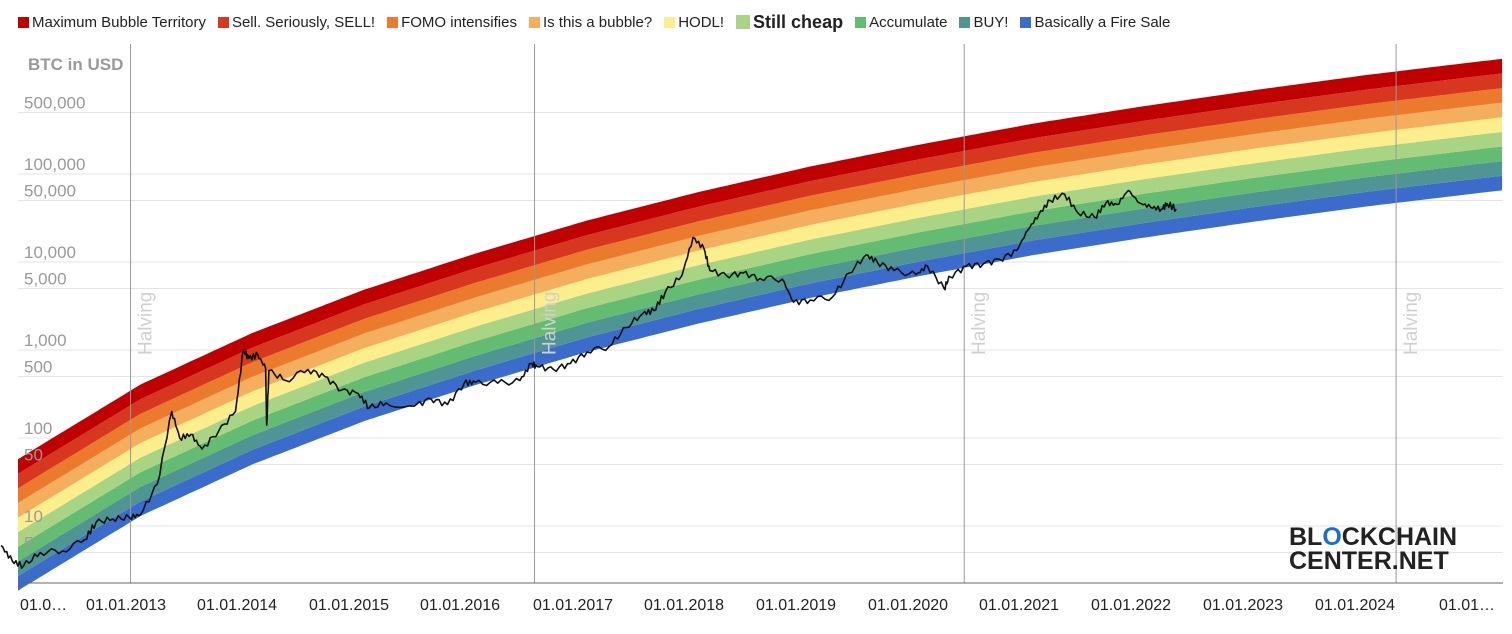 This screenshot has width=1512, height=634. What do you see at coordinates (1019, 605) in the screenshot?
I see `x-tick-label: 01.01.2021` at bounding box center [1019, 605].